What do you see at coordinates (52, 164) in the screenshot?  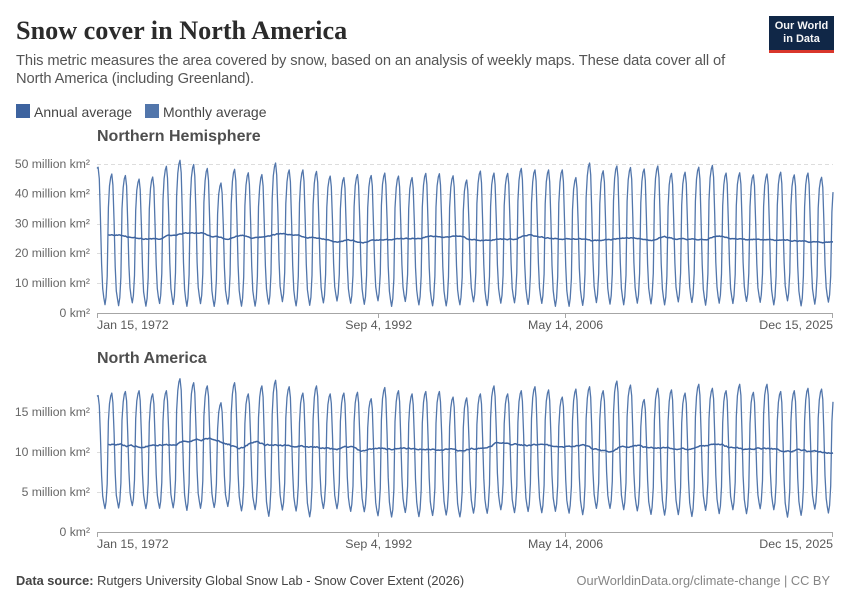 I see `svg-text: 50 million km²` at bounding box center [52, 164].